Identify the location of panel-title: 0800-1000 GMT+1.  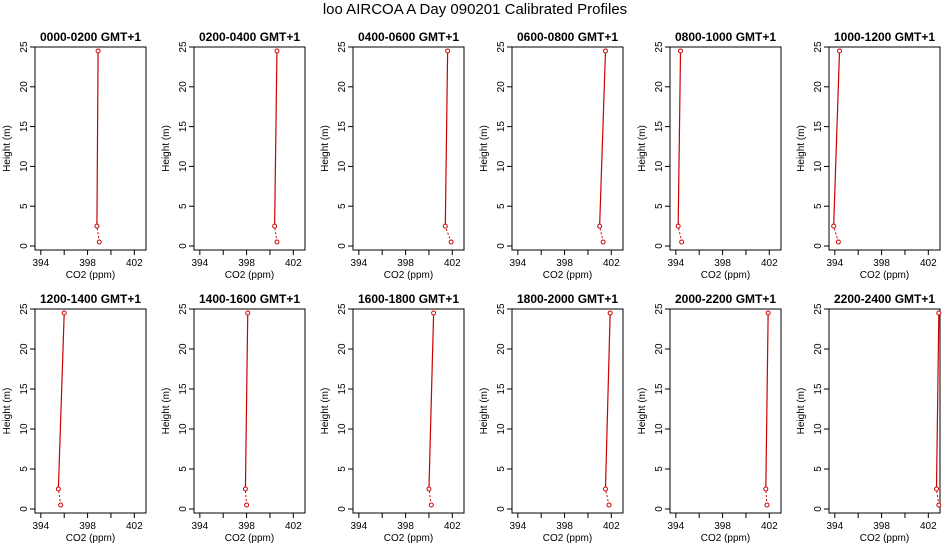
(725, 37).